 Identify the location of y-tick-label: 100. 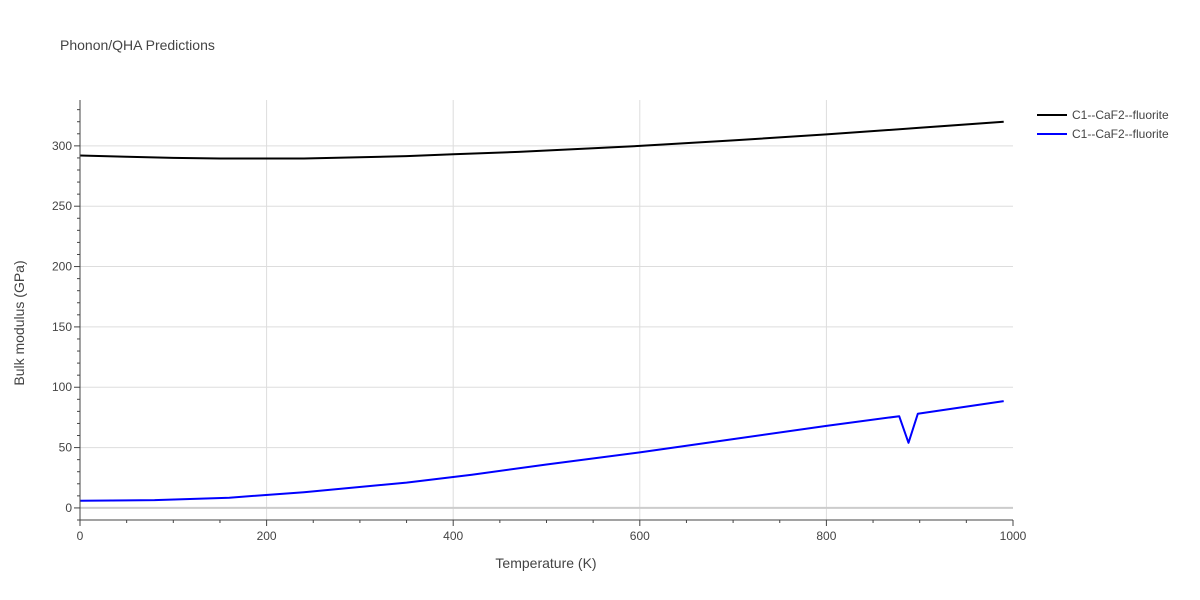
(62, 387).